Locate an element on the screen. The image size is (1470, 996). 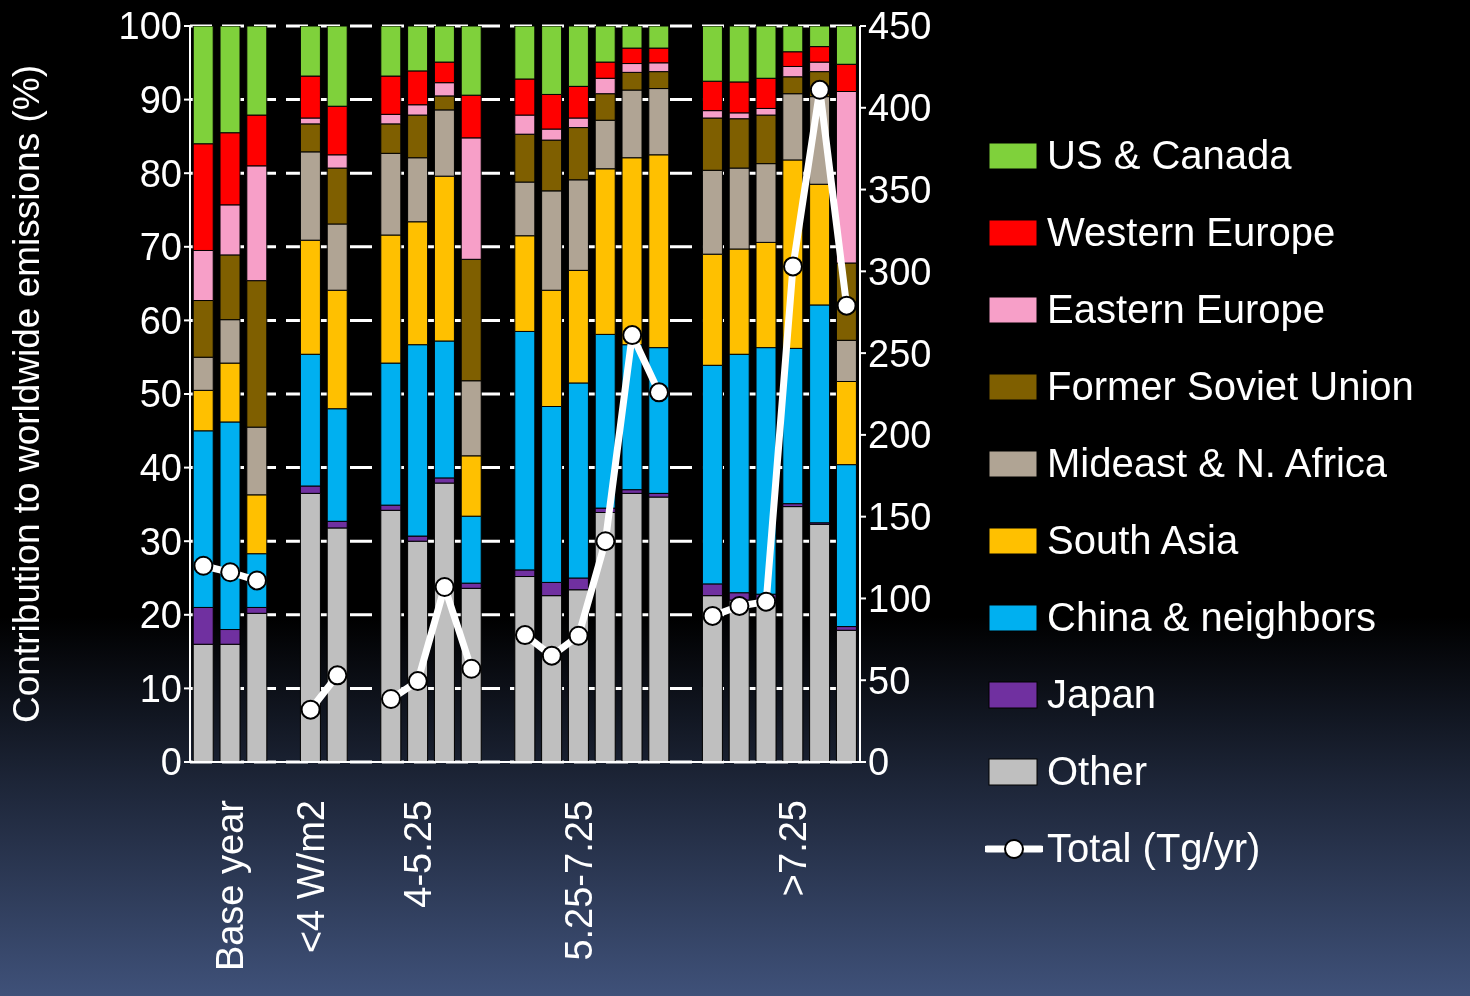
x-tick-label: Base year is located at coordinates (230, 885).